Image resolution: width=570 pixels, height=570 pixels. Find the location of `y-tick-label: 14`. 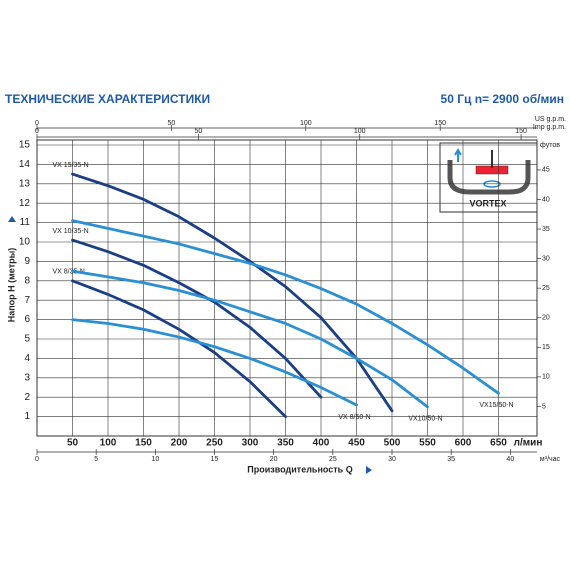

y-tick-label: 14 is located at coordinates (25, 164).